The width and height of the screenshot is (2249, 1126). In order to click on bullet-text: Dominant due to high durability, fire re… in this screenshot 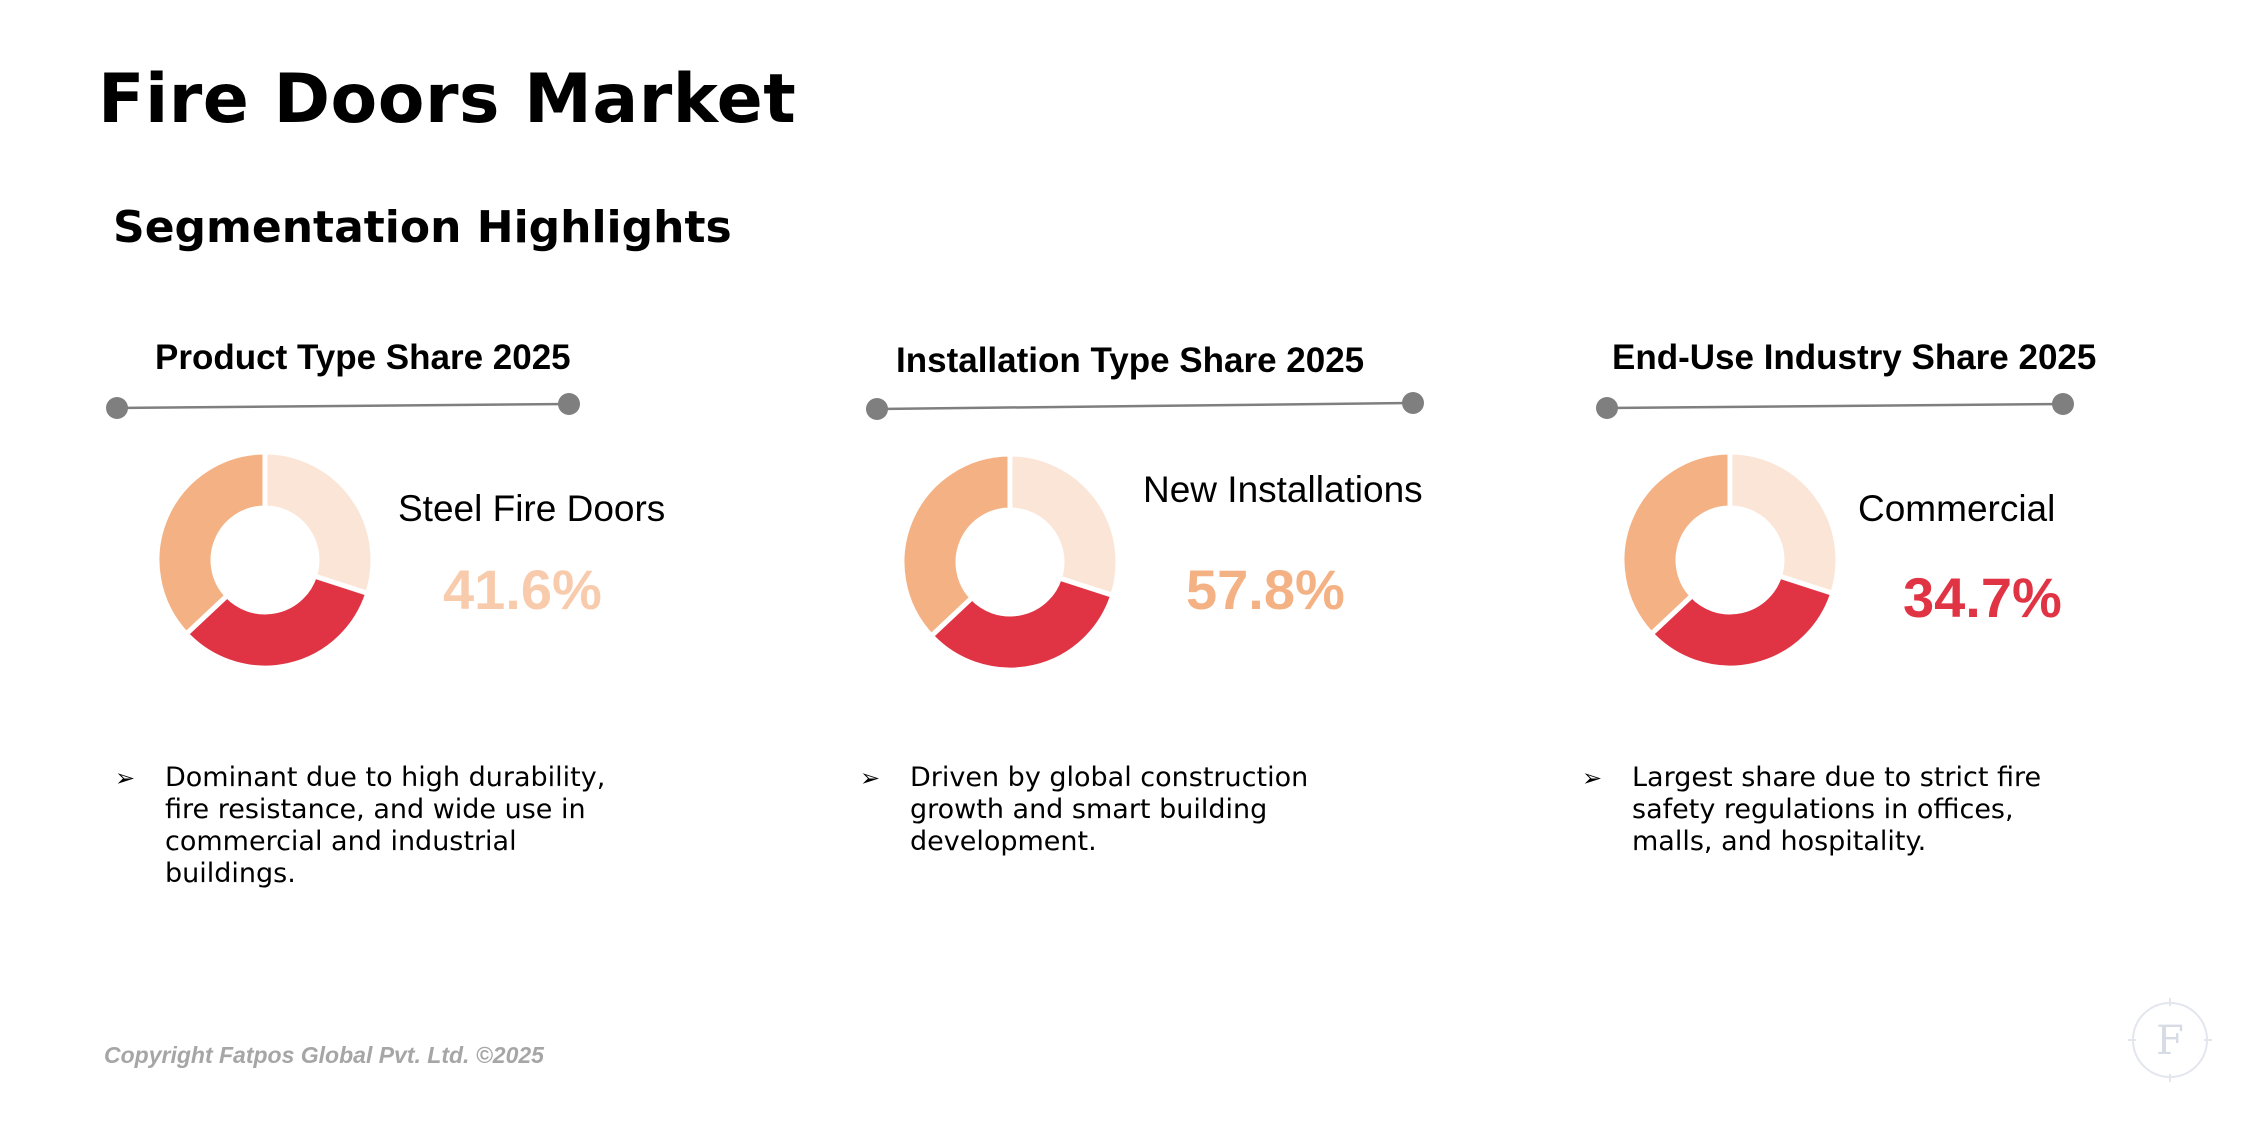, I will do `click(385, 825)`.